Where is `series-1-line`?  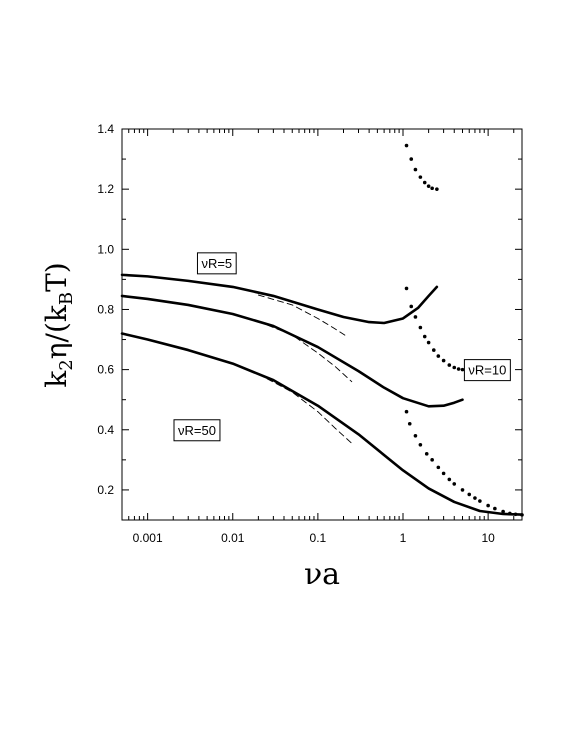 series-1-line is located at coordinates (292, 351).